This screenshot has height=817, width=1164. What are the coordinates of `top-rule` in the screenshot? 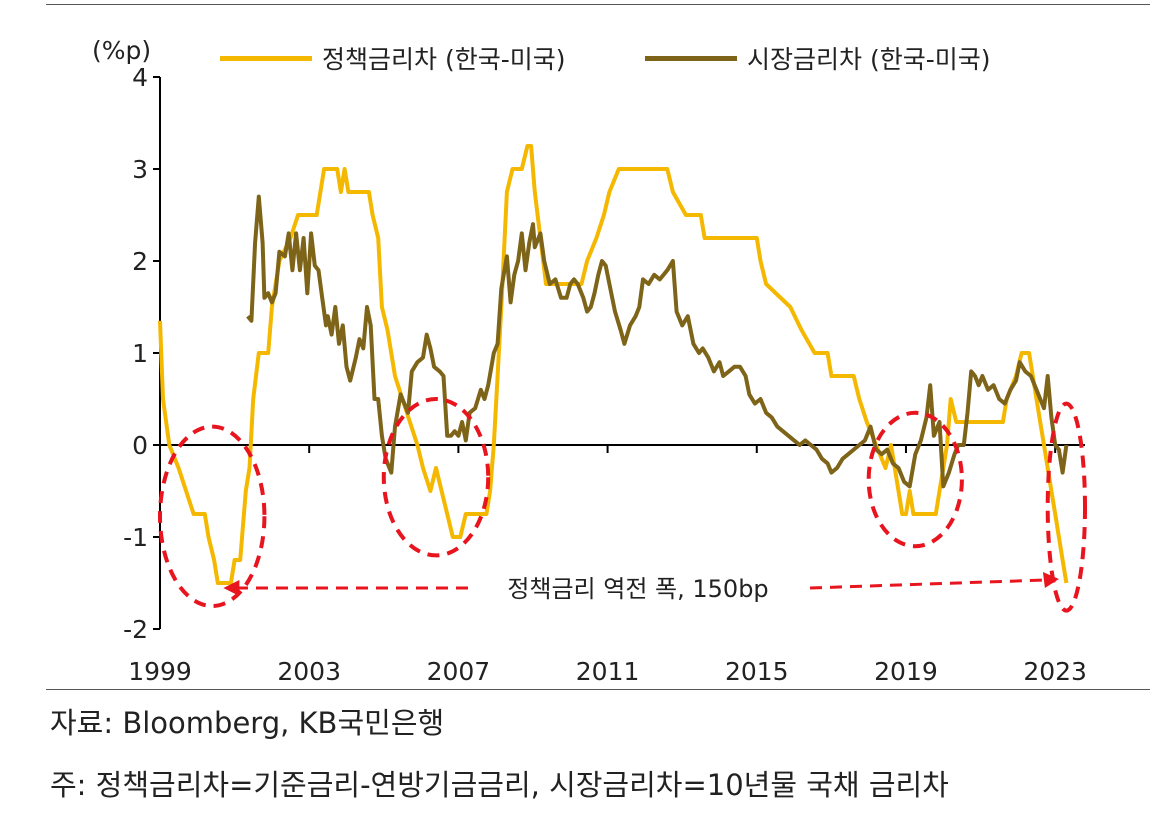 It's located at (598, 4).